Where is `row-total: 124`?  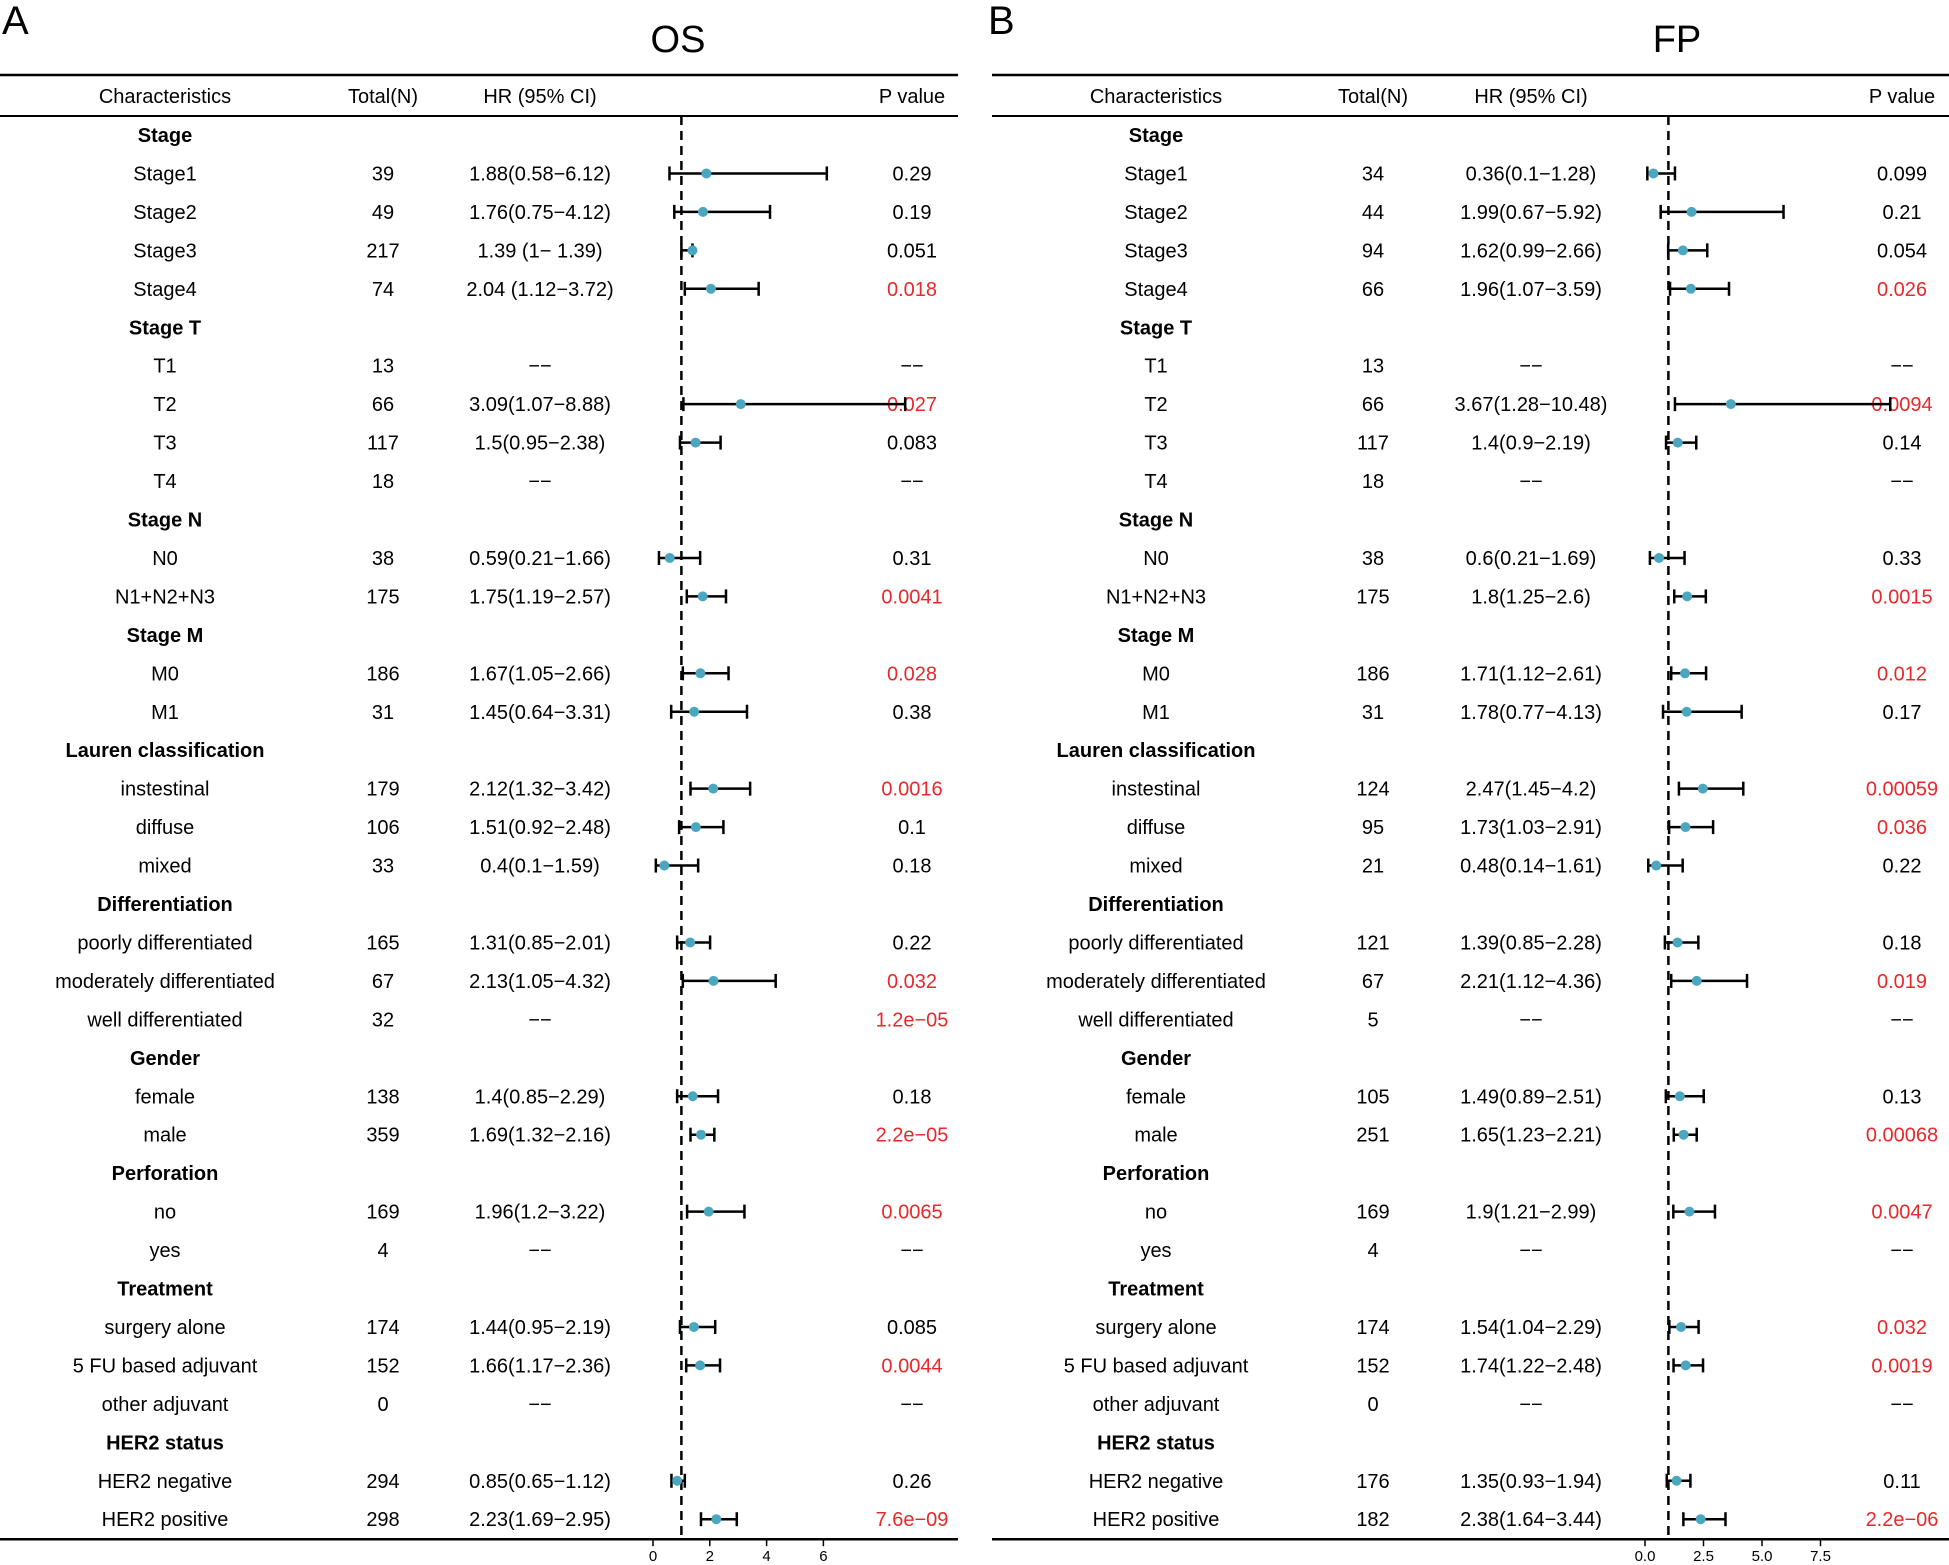
row-total: 124 is located at coordinates (1372, 790).